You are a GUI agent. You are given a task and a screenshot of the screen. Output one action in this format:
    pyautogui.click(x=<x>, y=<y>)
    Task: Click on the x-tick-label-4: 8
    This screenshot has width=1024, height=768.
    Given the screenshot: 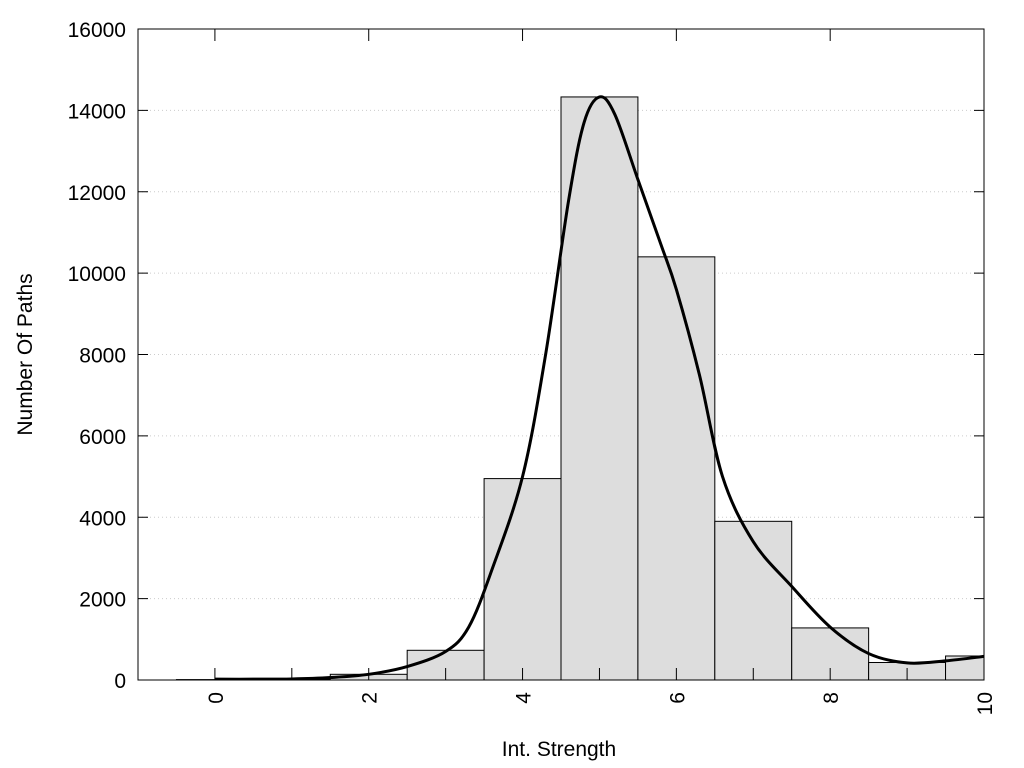 What is the action you would take?
    pyautogui.click(x=831, y=698)
    